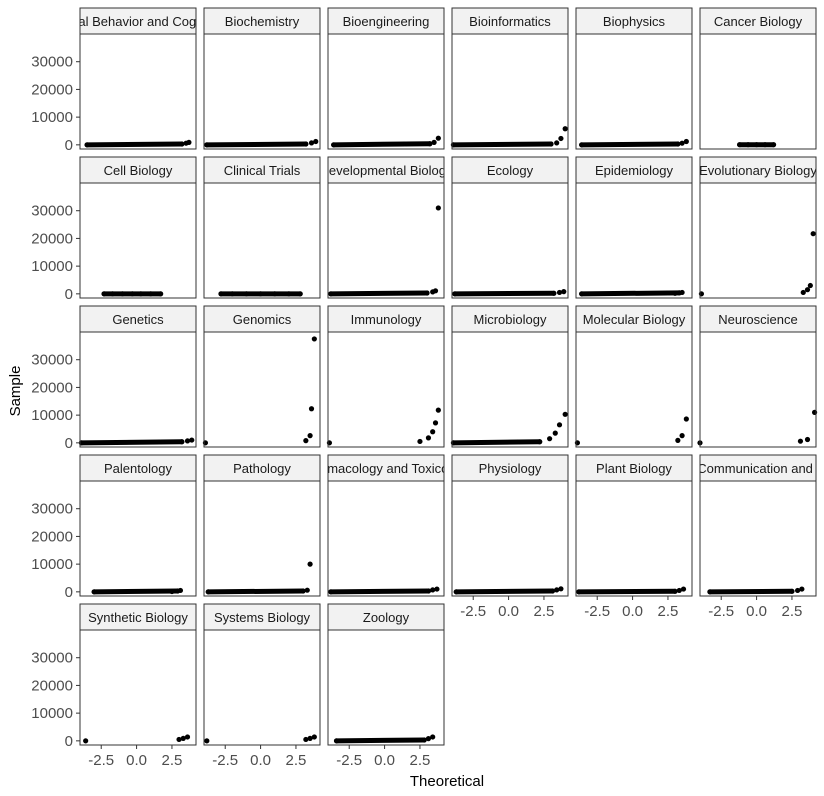 Image resolution: width=824 pixels, height=796 pixels. What do you see at coordinates (386, 319) in the screenshot?
I see `facet-strip-label: Immunology` at bounding box center [386, 319].